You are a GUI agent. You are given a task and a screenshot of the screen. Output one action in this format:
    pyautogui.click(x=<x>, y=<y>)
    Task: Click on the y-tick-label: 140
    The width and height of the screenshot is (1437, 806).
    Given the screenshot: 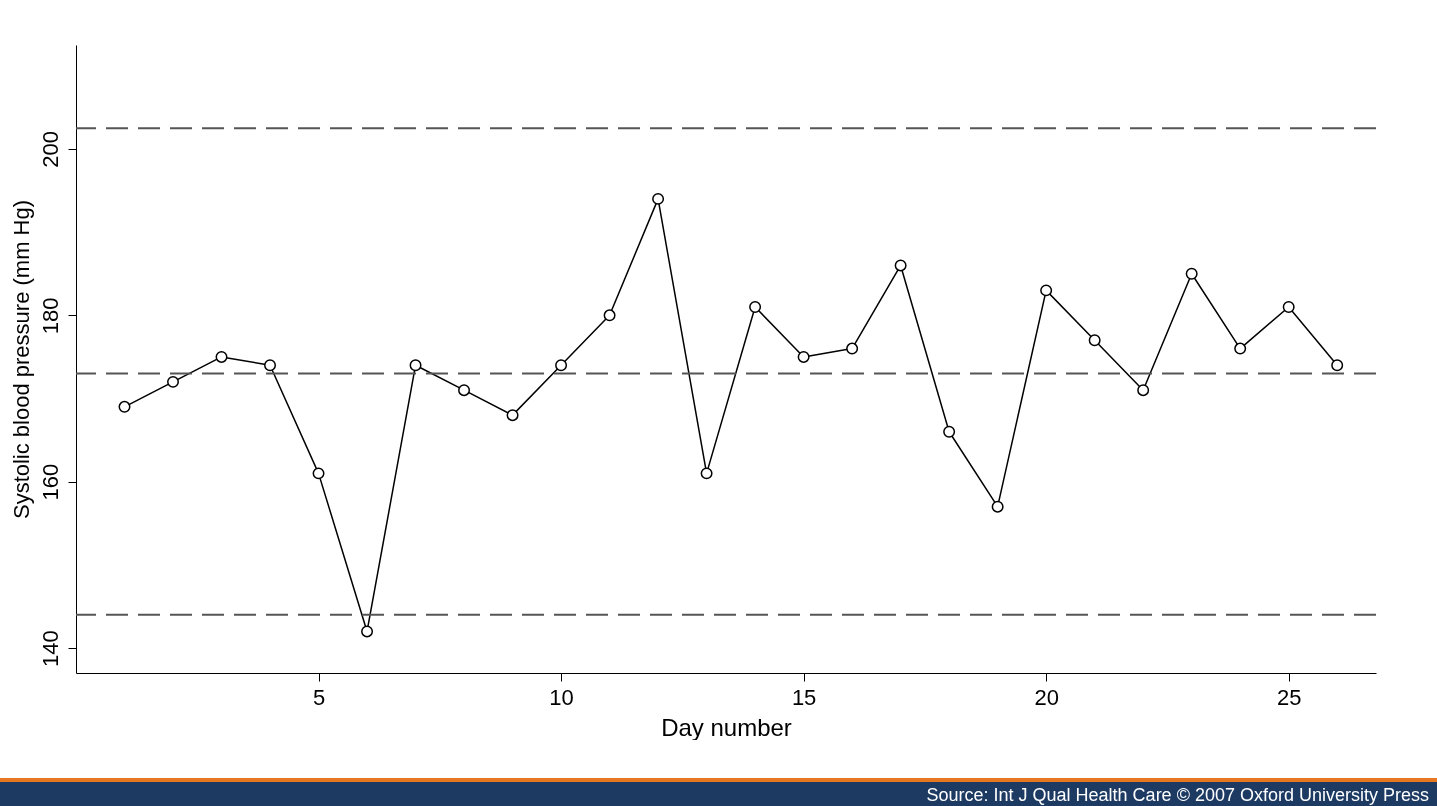 What is the action you would take?
    pyautogui.click(x=50, y=648)
    